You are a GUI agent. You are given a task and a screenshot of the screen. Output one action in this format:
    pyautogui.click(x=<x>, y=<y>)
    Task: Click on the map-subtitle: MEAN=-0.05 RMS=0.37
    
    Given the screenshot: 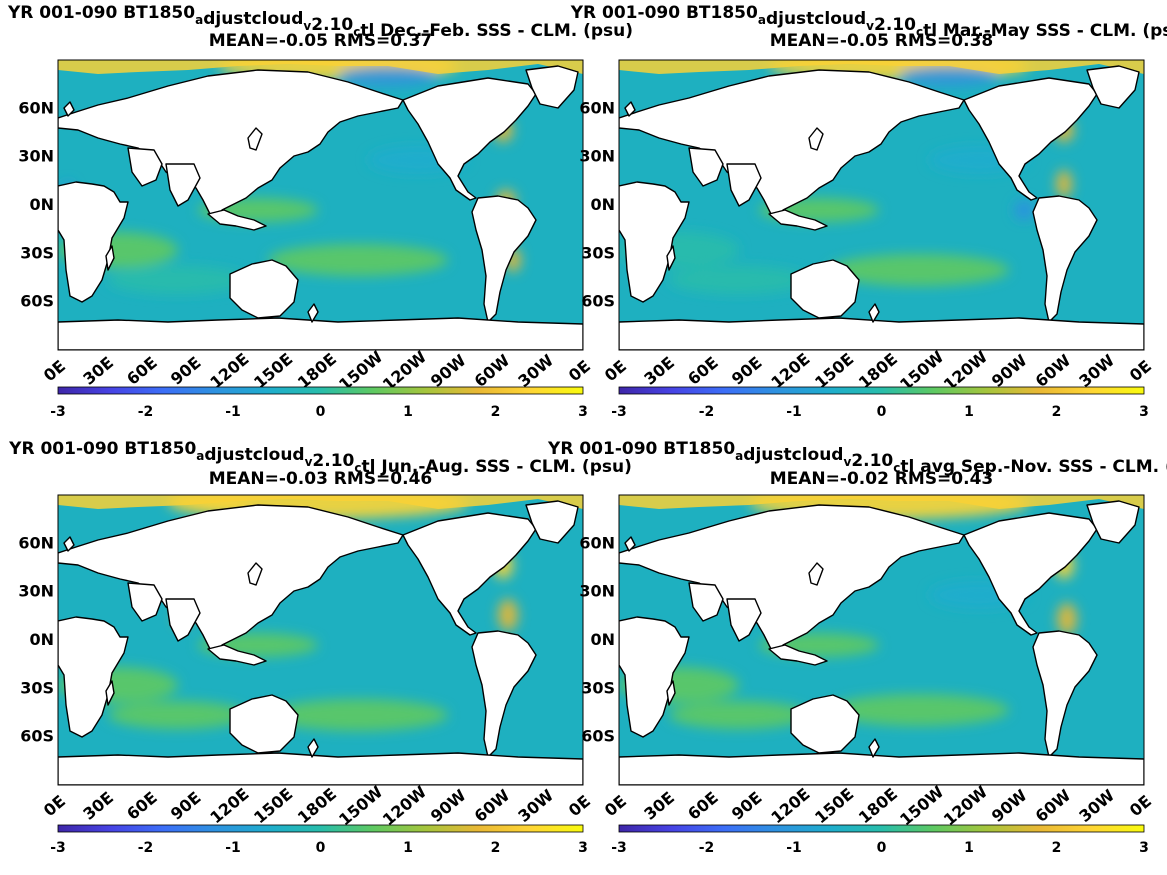 What is the action you would take?
    pyautogui.click(x=321, y=41)
    